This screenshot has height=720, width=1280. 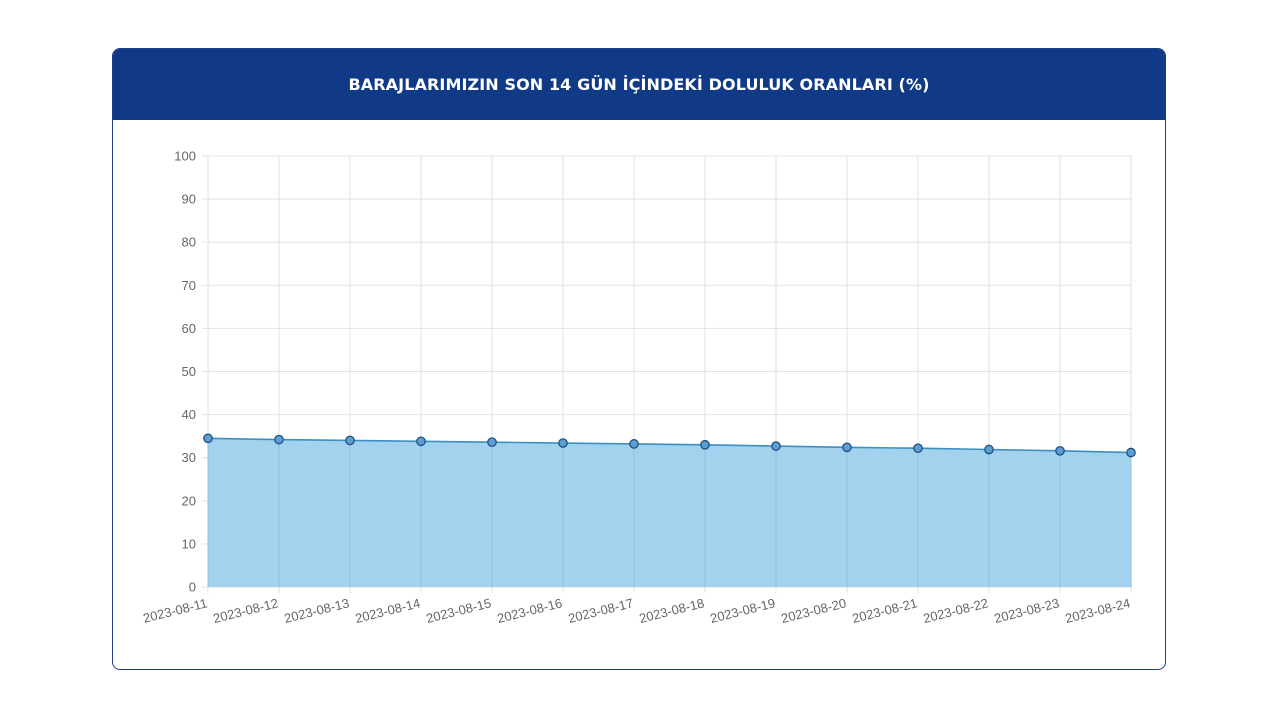 I want to click on y-tick-label: 30, so click(x=189, y=457).